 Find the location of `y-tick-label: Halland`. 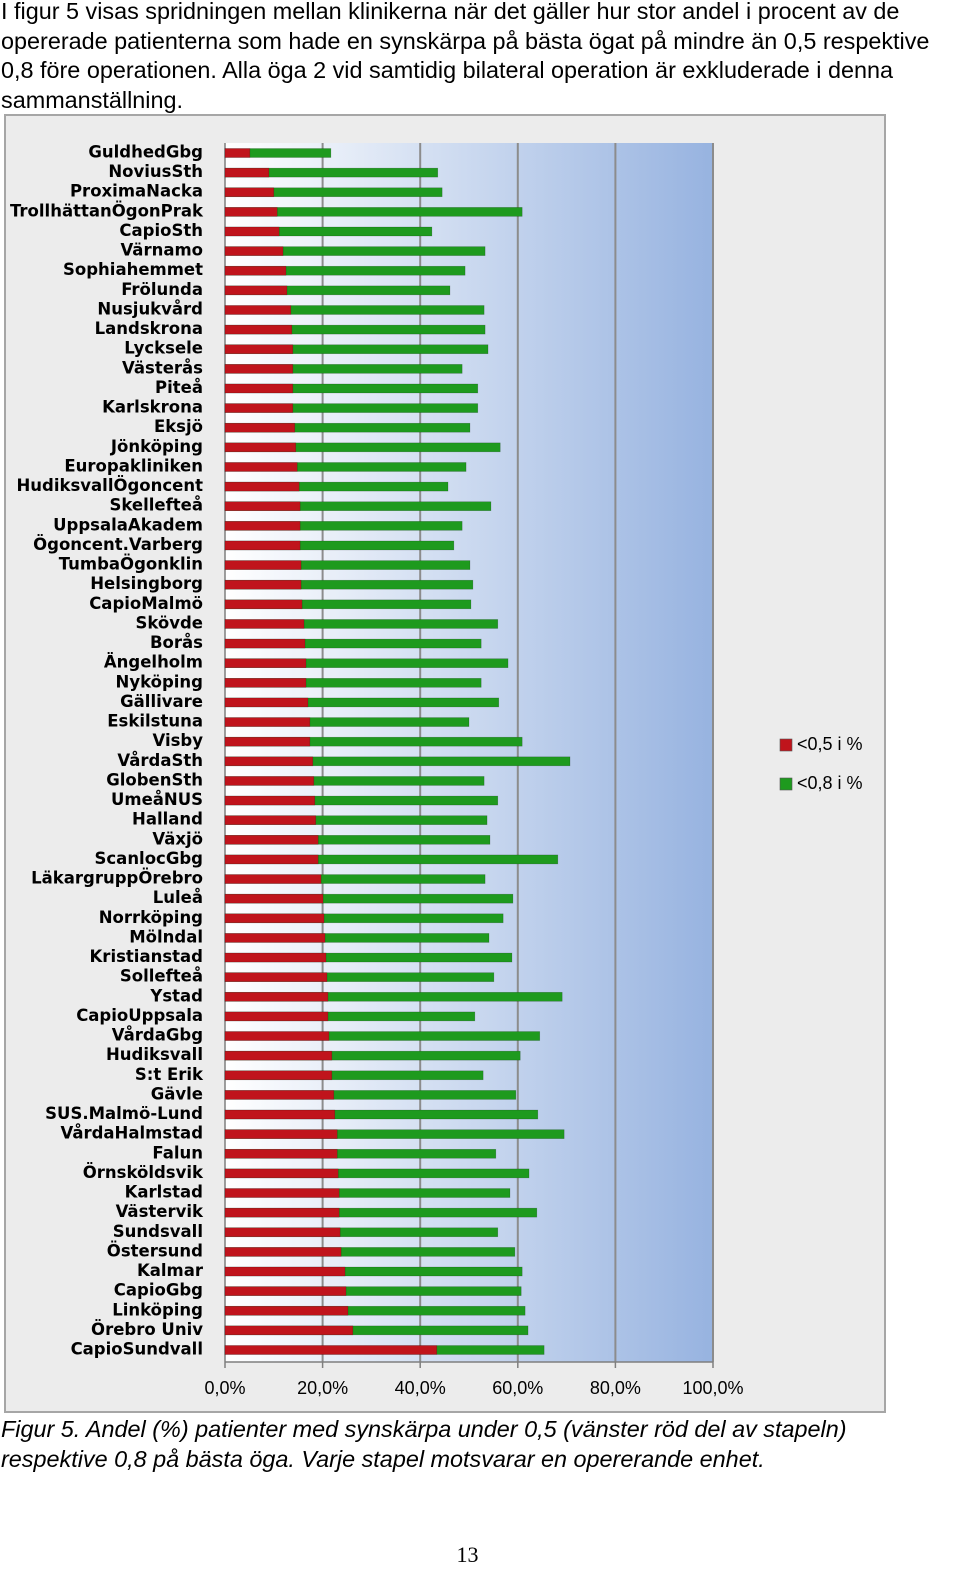

y-tick-label: Halland is located at coordinates (167, 819).